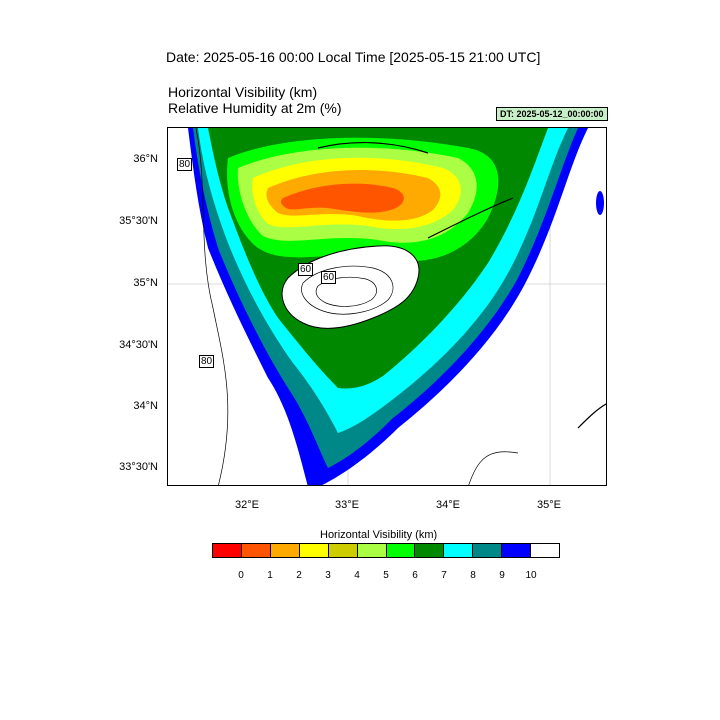  Describe the element at coordinates (247, 505) in the screenshot. I see `lon-label-32e: 32°E` at that location.